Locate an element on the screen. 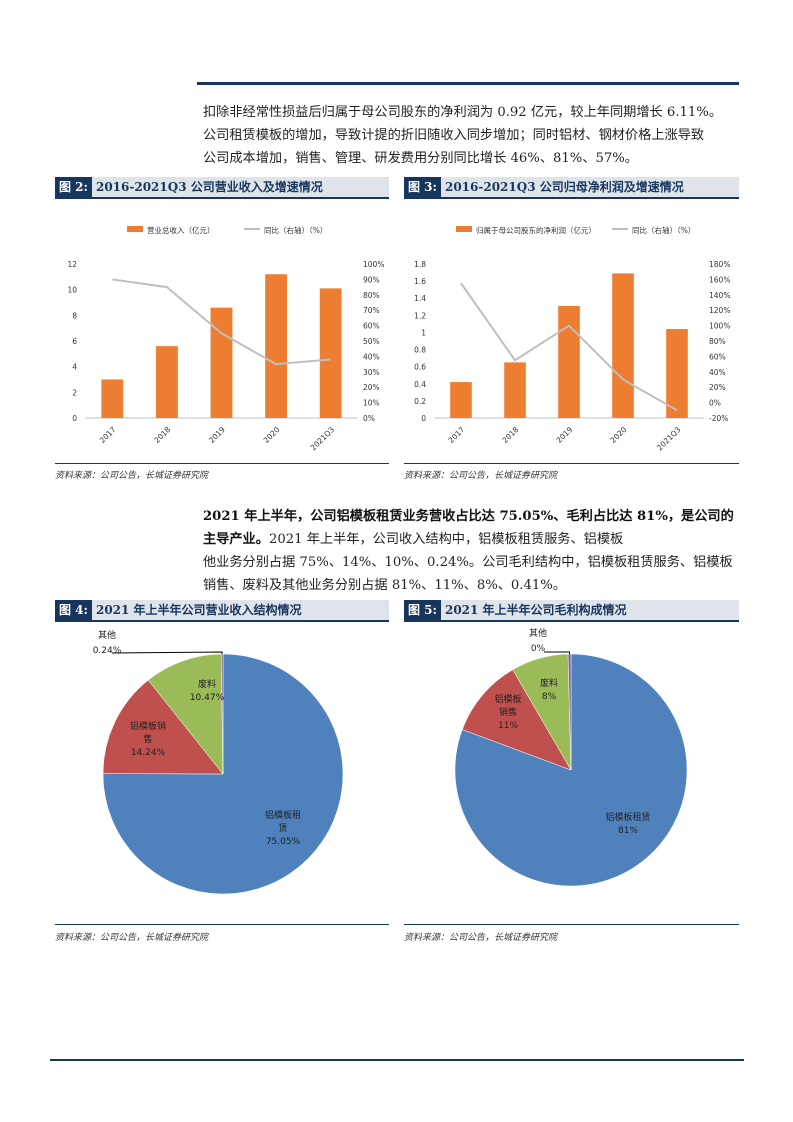 The image size is (793, 1122). slice-value-label: 14.24% is located at coordinates (148, 753).